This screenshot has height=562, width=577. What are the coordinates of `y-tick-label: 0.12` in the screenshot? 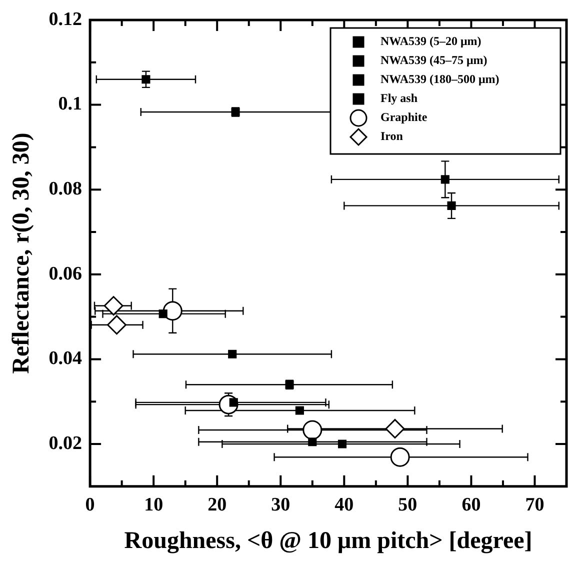 It's located at (65, 19).